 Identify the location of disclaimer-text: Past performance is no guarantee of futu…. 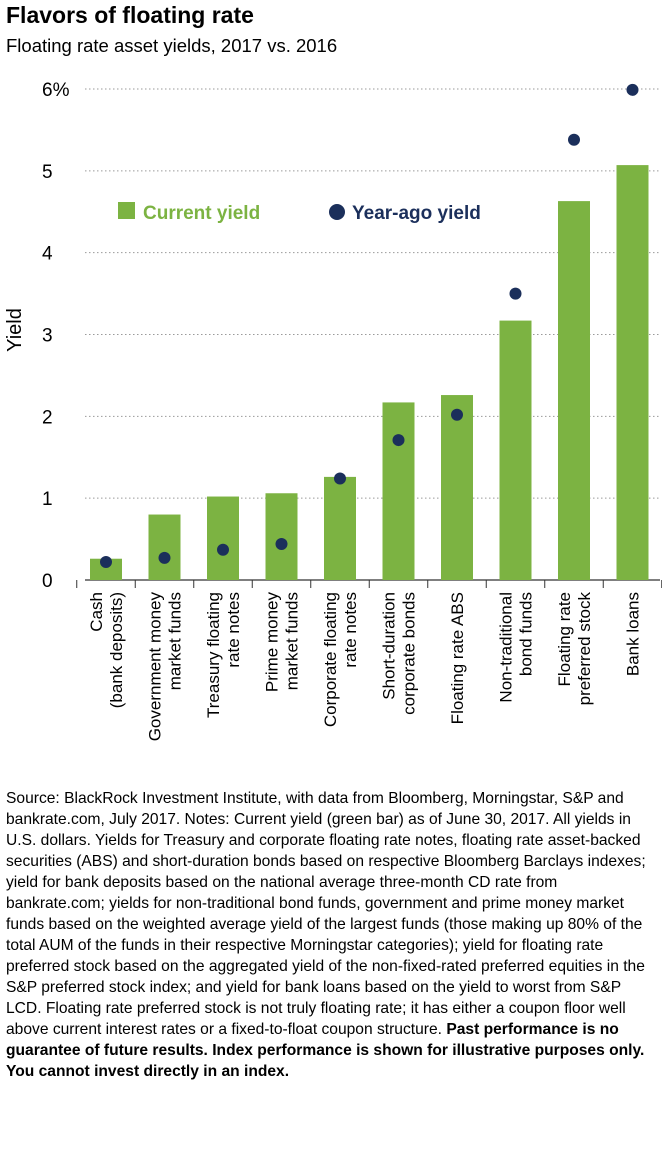
(325, 1050).